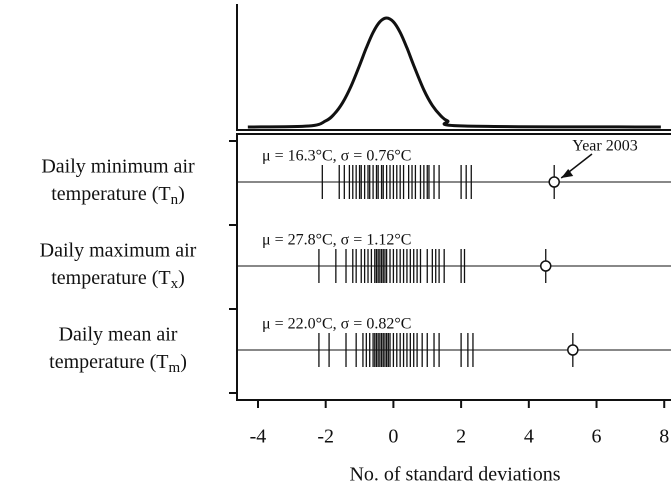 Image resolution: width=671 pixels, height=493 pixels. I want to click on row-label: temperature (Tm), so click(118, 364).